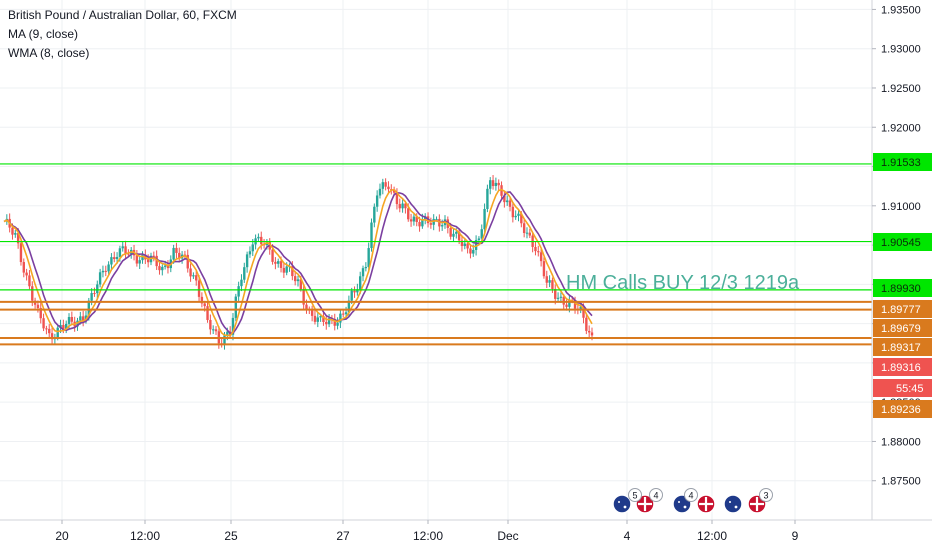 Image resolution: width=932 pixels, height=550 pixels. Describe the element at coordinates (765, 496) in the screenshot. I see `event-count-label: 3` at that location.